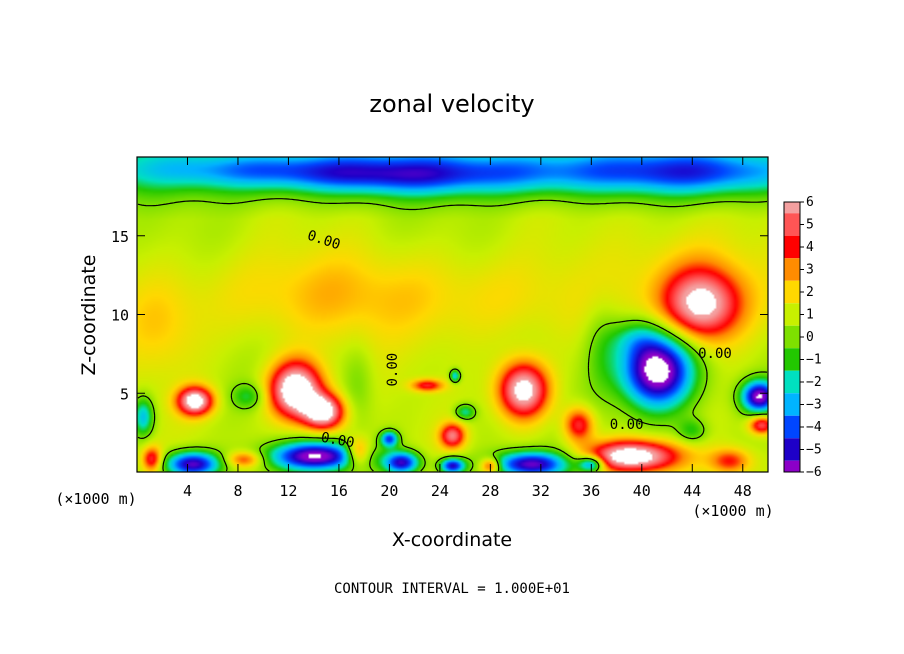  What do you see at coordinates (642, 491) in the screenshot?
I see `x-tick-label: 40` at bounding box center [642, 491].